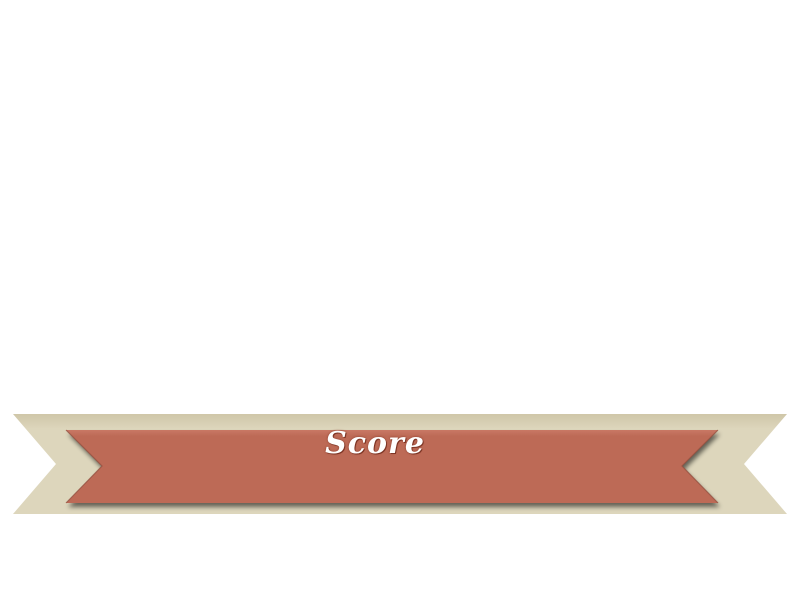 This screenshot has width=800, height=600. I want to click on inner-ribbon-bevel-left, so click(84, 466).